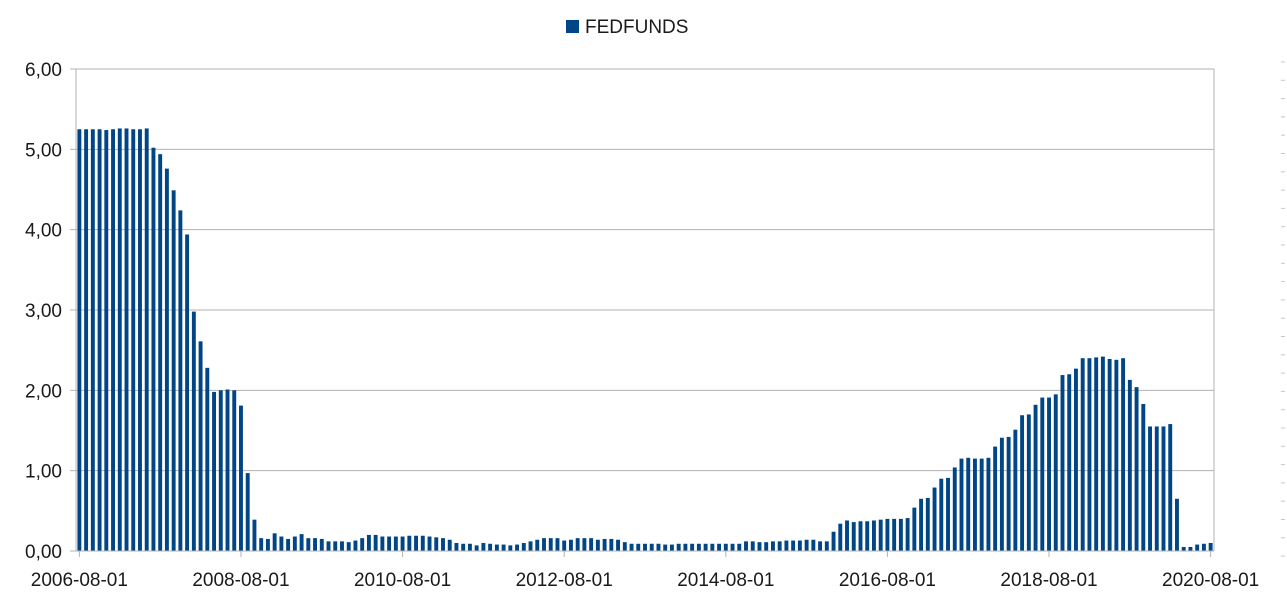  What do you see at coordinates (725, 580) in the screenshot?
I see `x-tick-label: 2014-08-01` at bounding box center [725, 580].